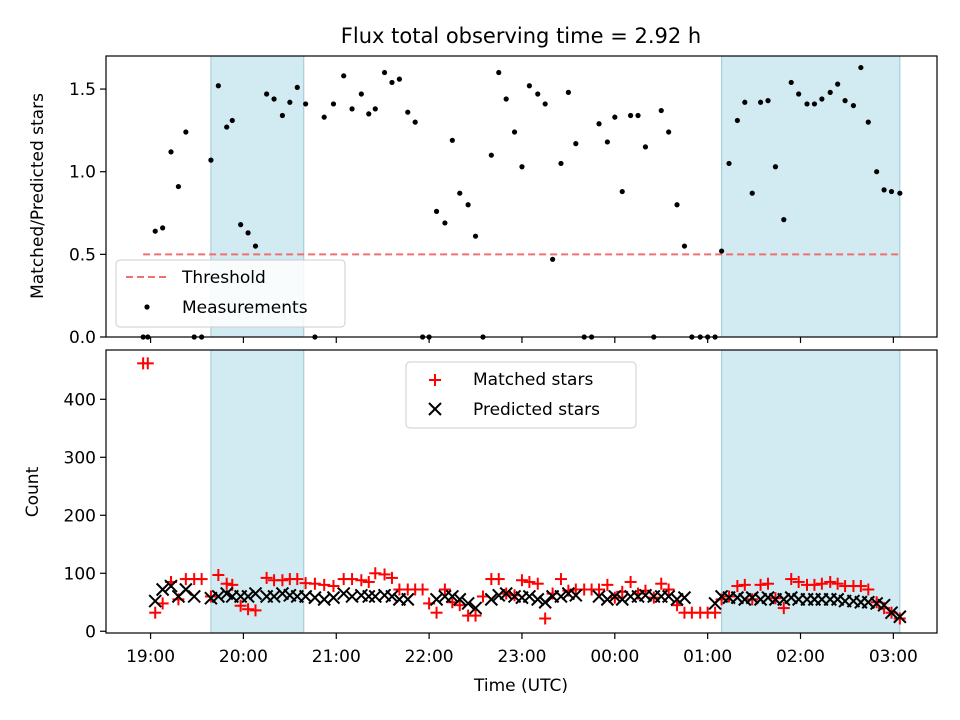  I want to click on x-tick-label: 23:00, so click(521, 657).